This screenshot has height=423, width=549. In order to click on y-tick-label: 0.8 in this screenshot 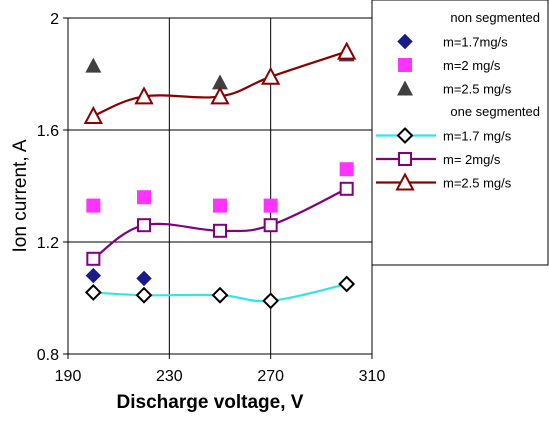, I will do `click(48, 355)`.